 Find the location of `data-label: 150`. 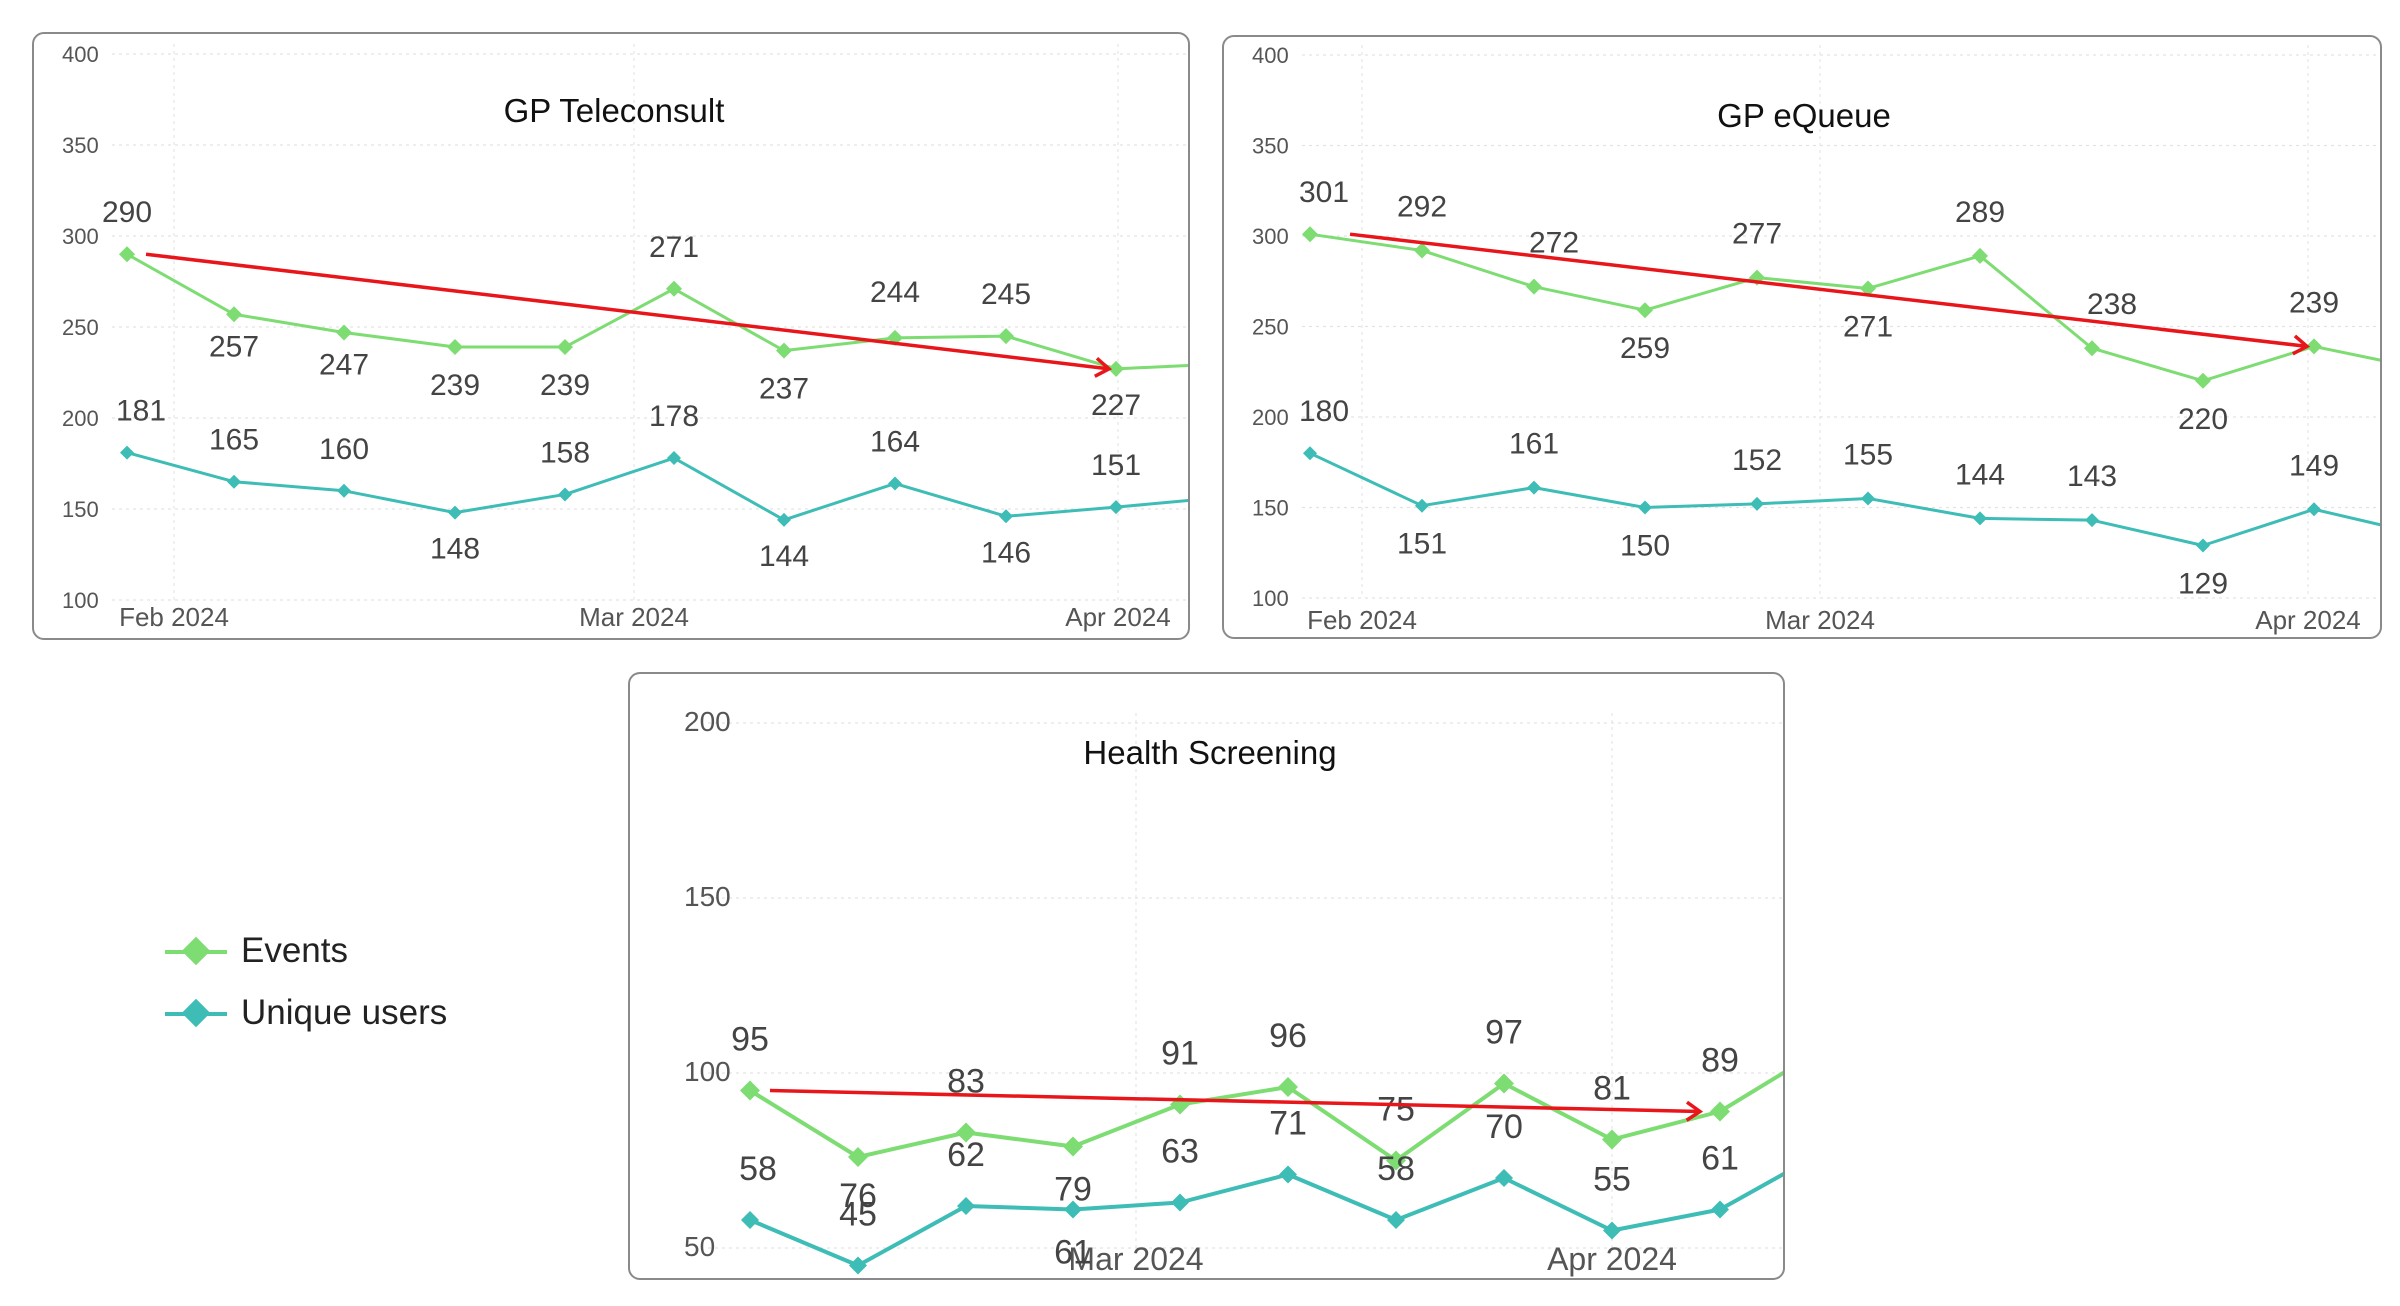

data-label: 150 is located at coordinates (1645, 546).